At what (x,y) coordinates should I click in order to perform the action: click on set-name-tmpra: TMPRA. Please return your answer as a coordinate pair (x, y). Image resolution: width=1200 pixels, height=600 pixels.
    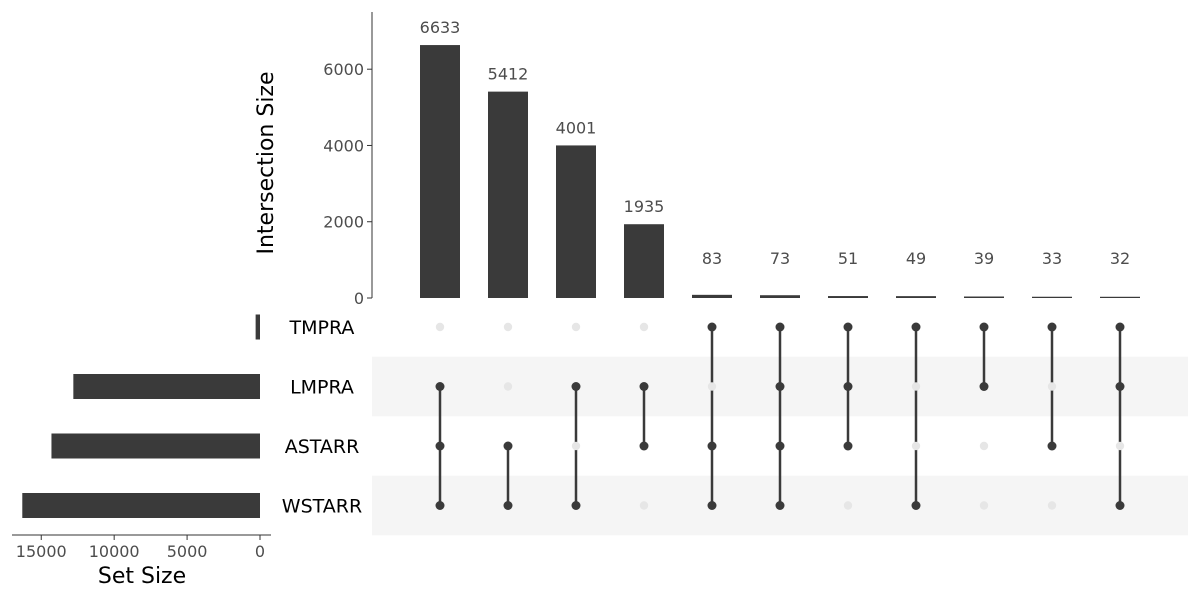
    Looking at the image, I should click on (322, 328).